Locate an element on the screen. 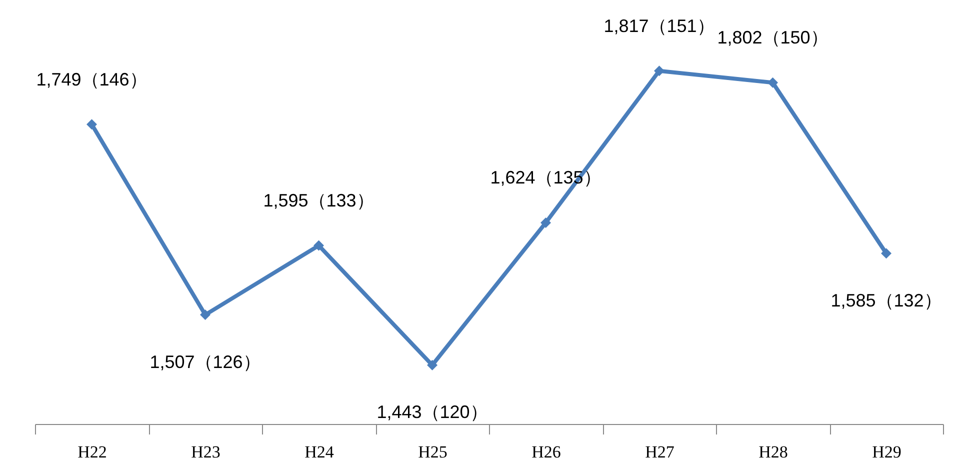 This screenshot has width=962, height=473. data-label: 1,507（126） is located at coordinates (205, 362).